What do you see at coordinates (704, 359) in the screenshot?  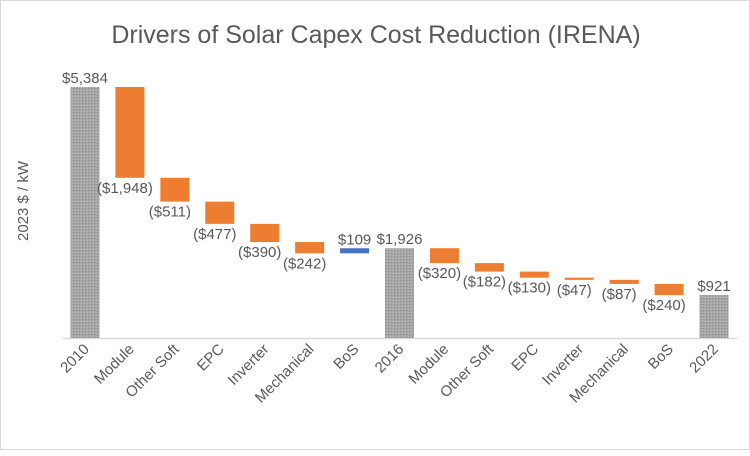 I see `x-tick-label: 2022` at bounding box center [704, 359].